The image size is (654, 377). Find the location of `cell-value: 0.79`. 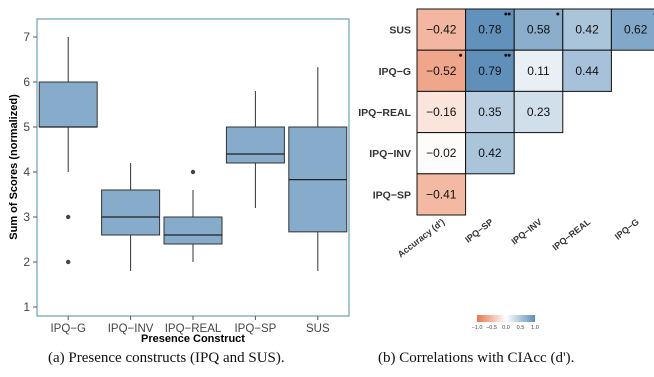

cell-value: 0.79 is located at coordinates (490, 71).